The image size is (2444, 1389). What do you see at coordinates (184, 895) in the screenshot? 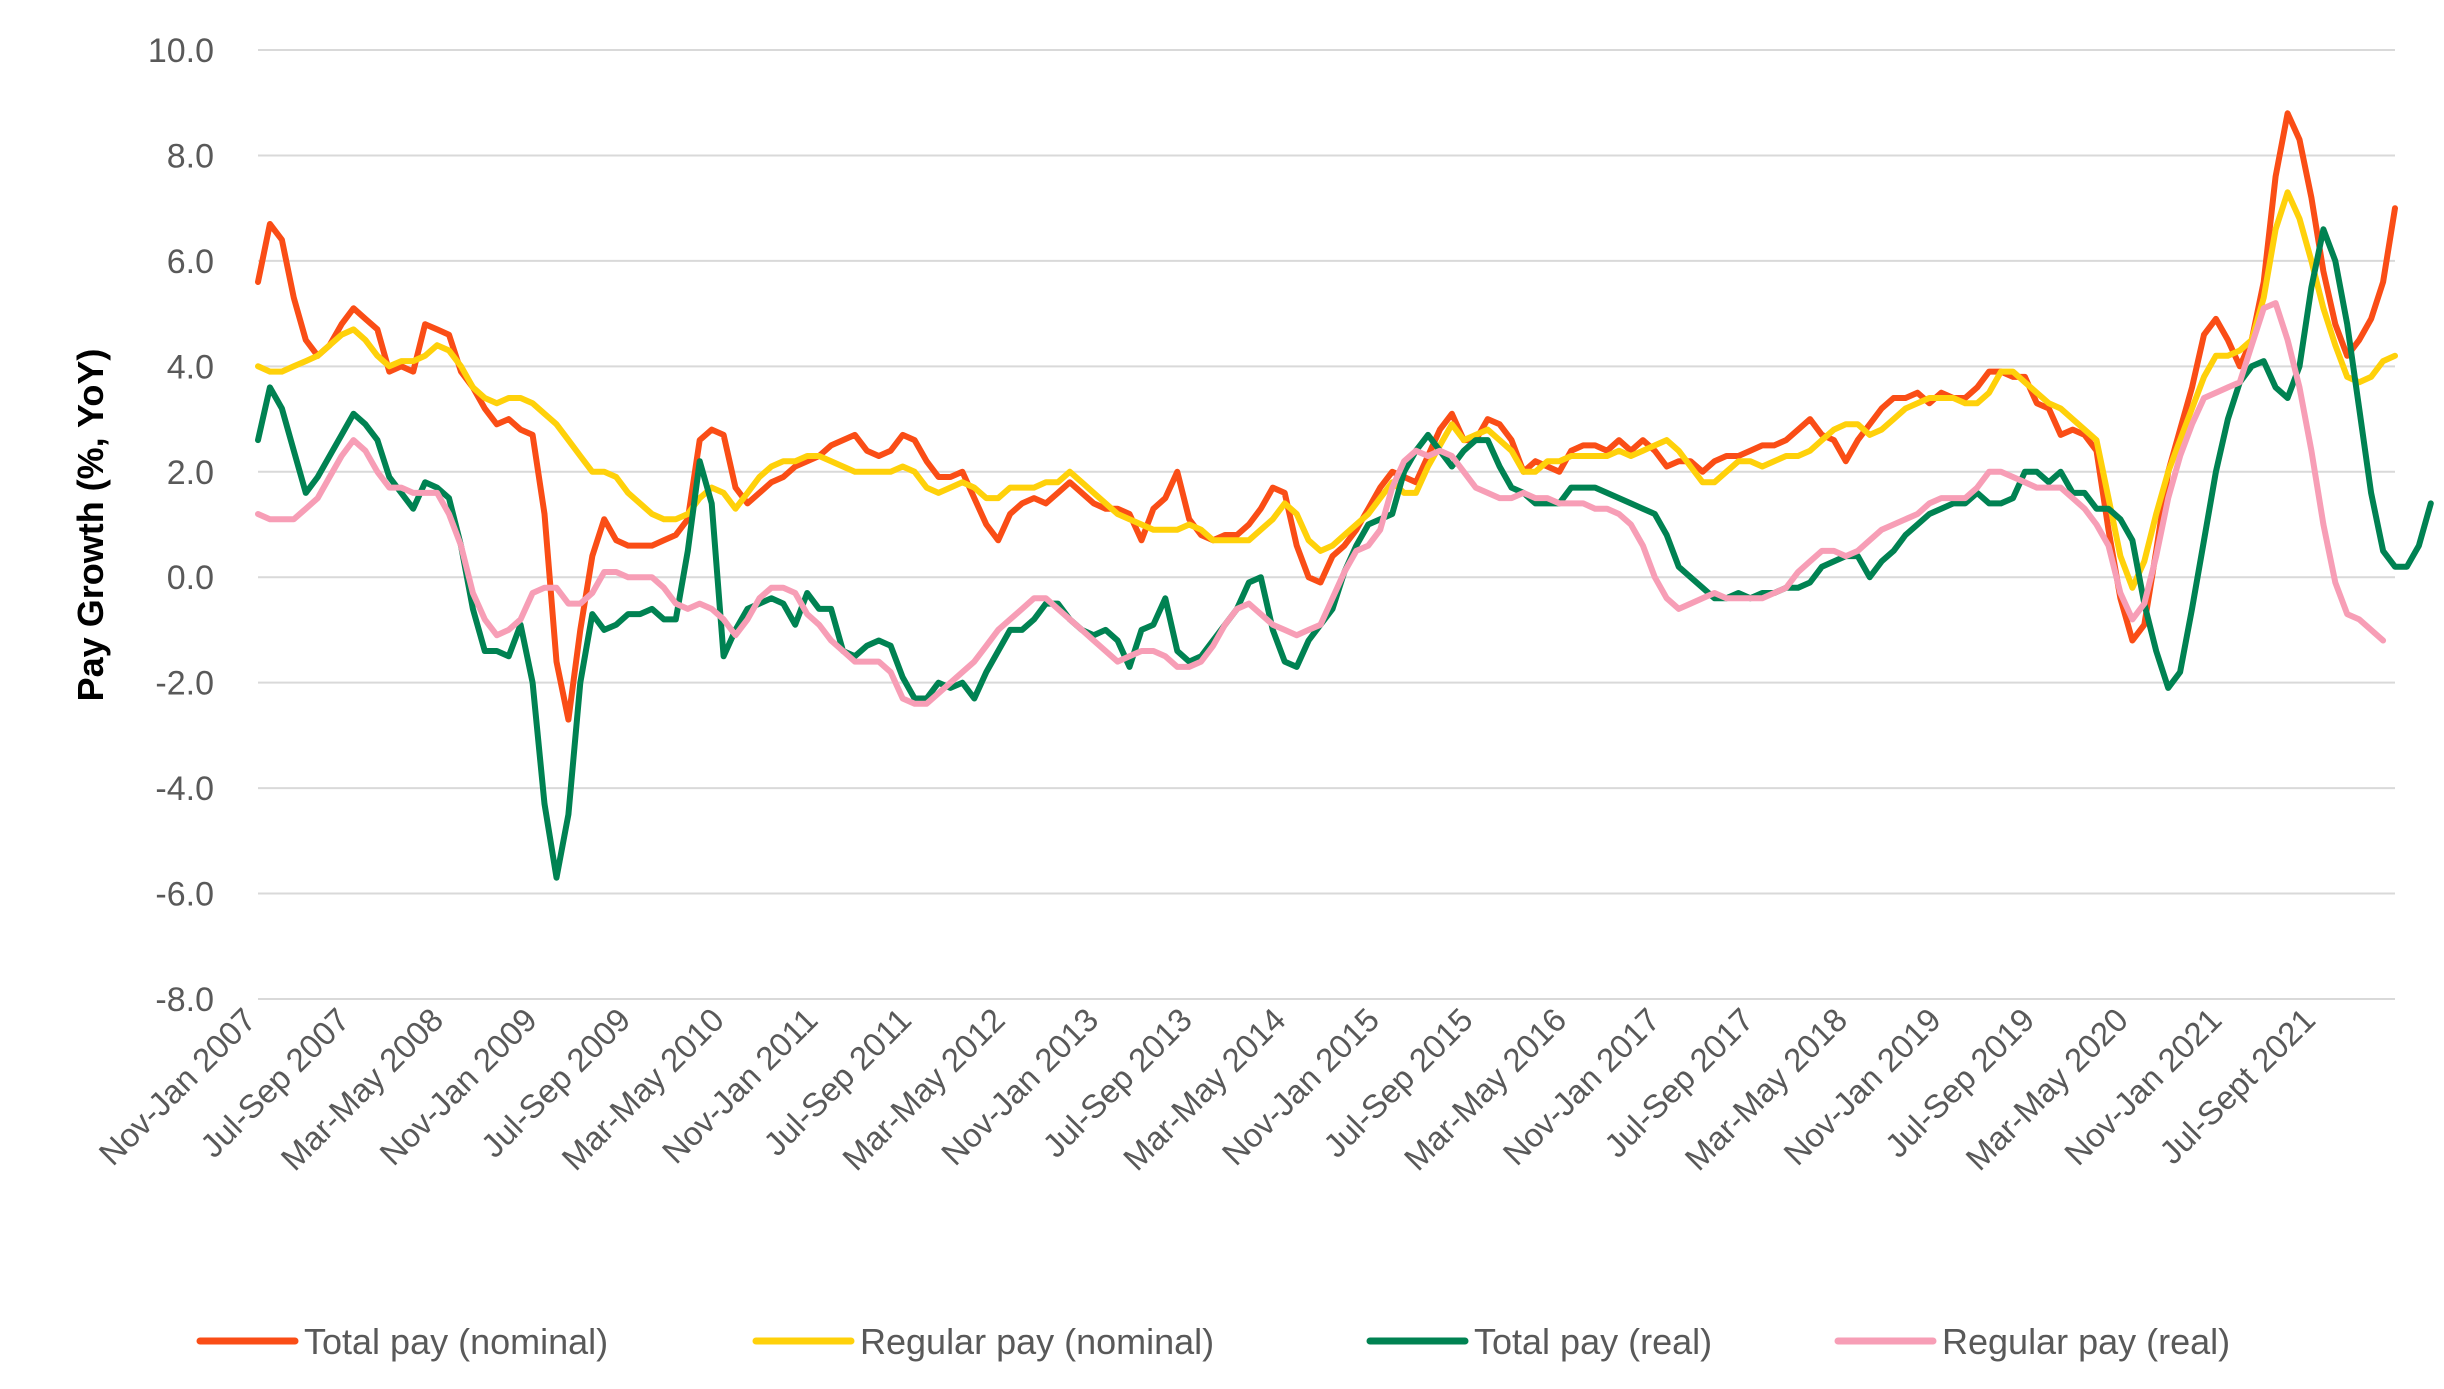
I see `y-tick-label: -6.0` at bounding box center [184, 895].